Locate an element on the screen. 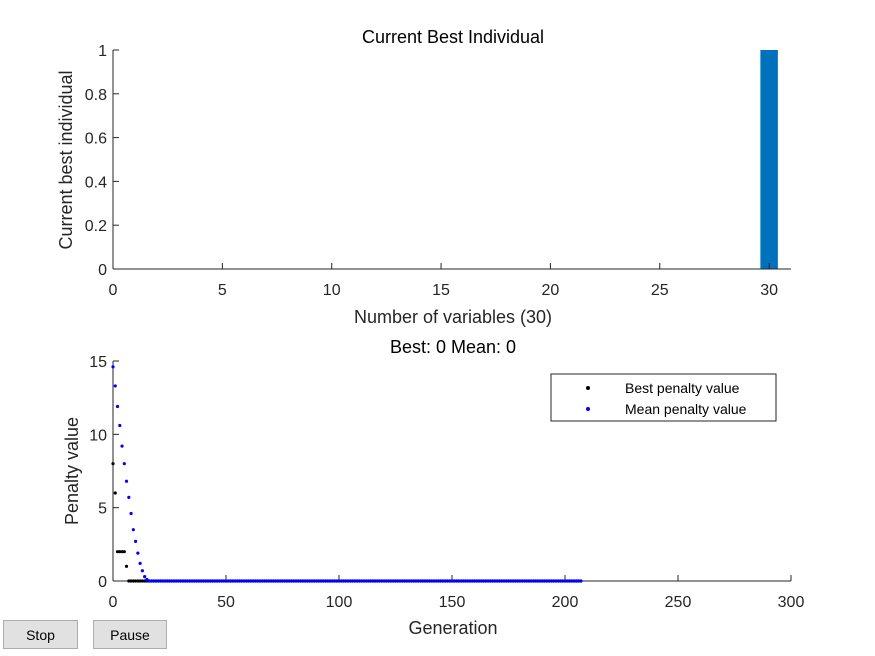 The width and height of the screenshot is (875, 656). x-tick-label: 0 is located at coordinates (113, 602).